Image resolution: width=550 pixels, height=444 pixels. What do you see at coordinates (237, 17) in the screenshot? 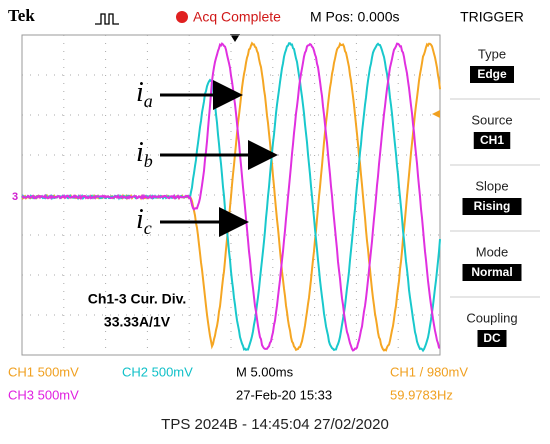
I see `acq-status: Acq Complete` at bounding box center [237, 17].